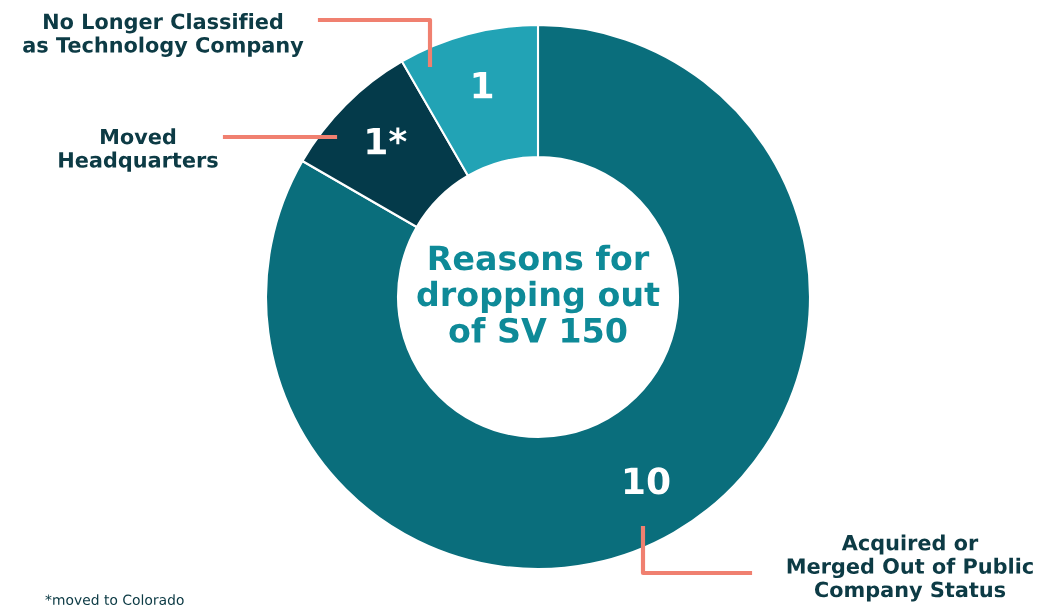  What do you see at coordinates (538, 293) in the screenshot?
I see `text: Reasons for dropping out of SV 150` at bounding box center [538, 293].